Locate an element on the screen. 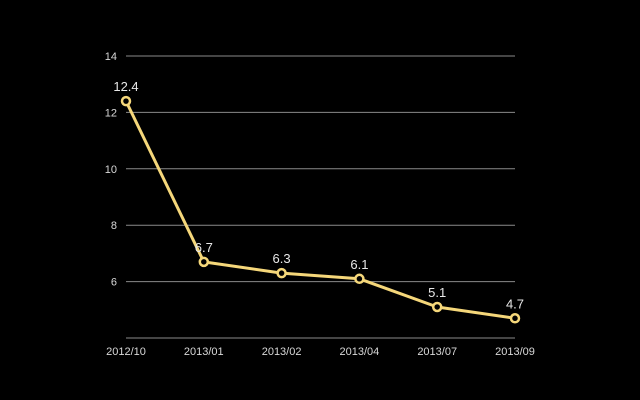 This screenshot has width=640, height=400. y-tick-label: 14 is located at coordinates (111, 57).